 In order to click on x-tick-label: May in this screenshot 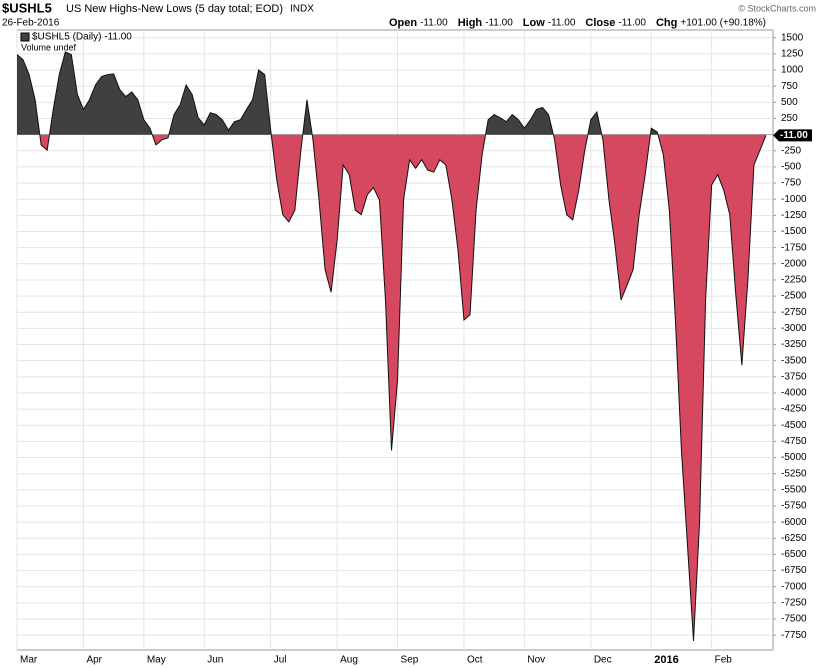, I will do `click(156, 660)`.